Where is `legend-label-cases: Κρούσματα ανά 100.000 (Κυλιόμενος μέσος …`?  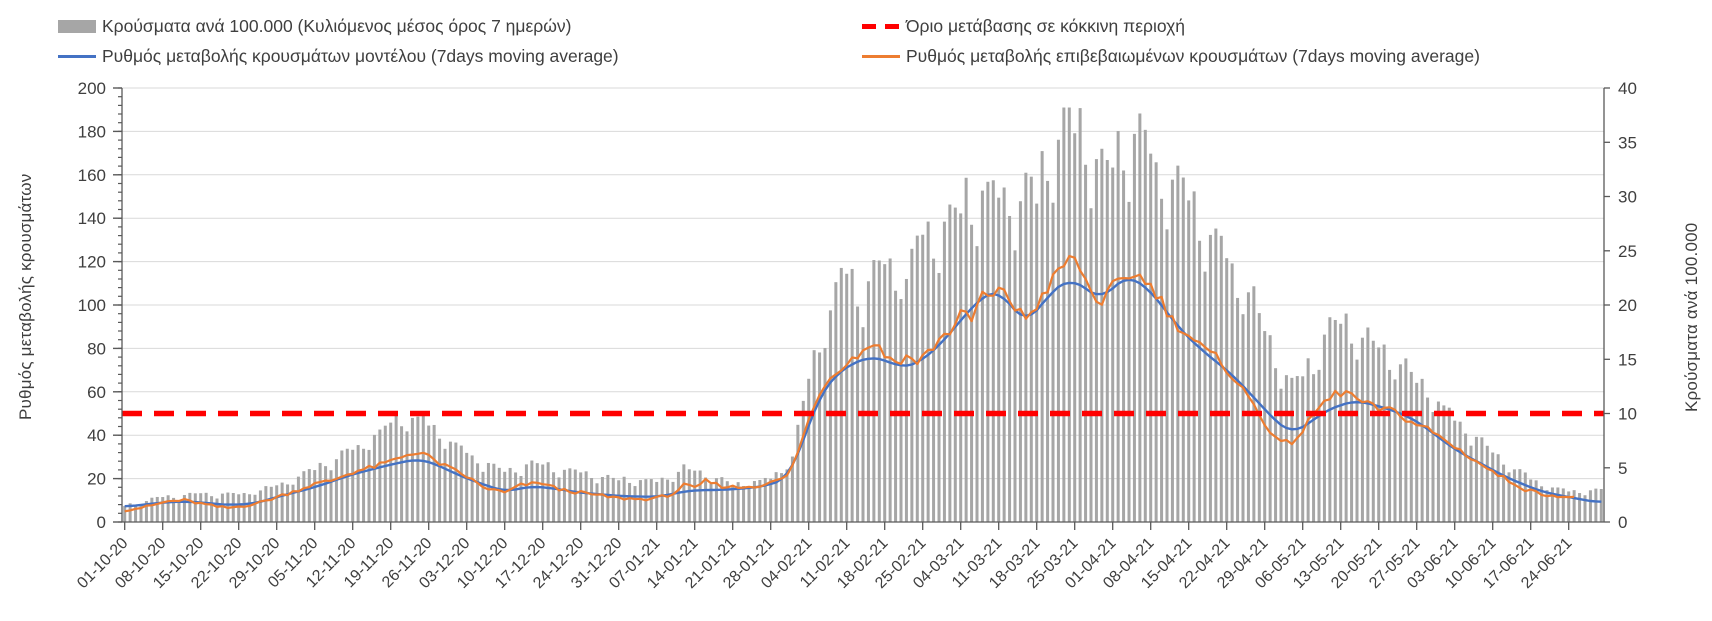
legend-label-cases: Κρούσματα ανά 100.000 (Κυλιόμενος μέσος … is located at coordinates (337, 25).